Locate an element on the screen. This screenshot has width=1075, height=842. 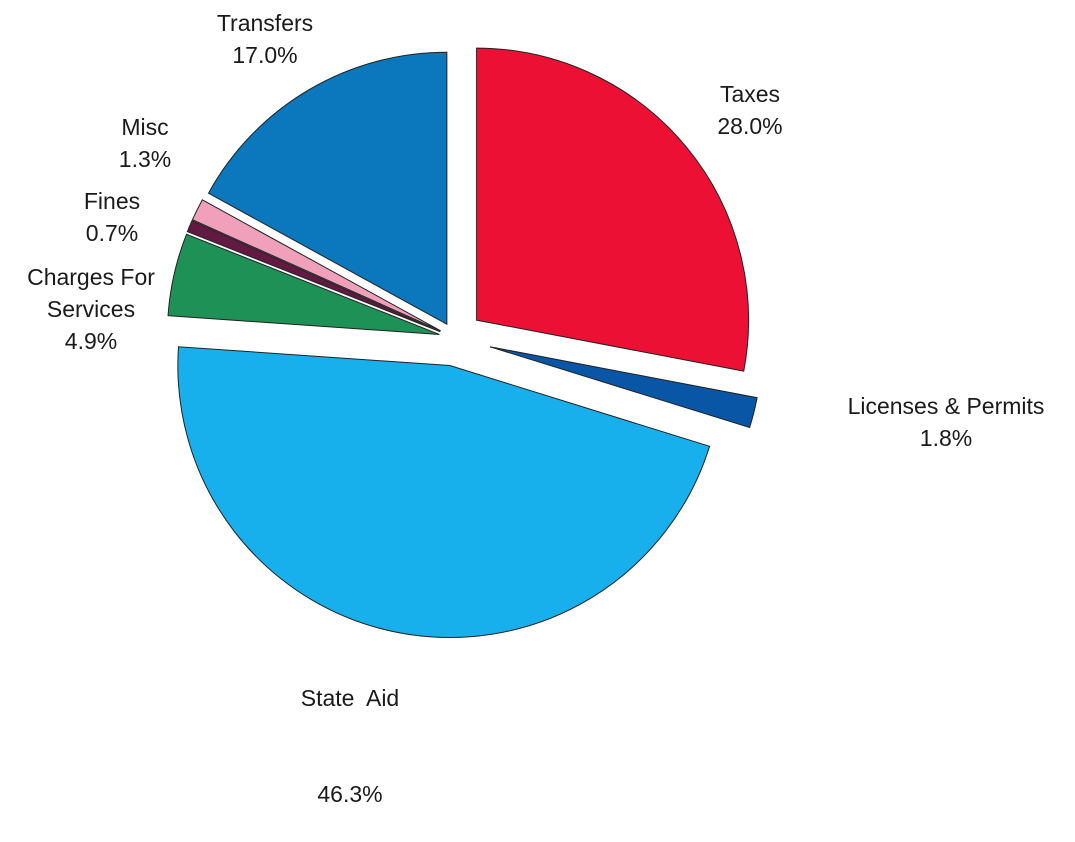
slice-label-transfers-pct: 17.0% is located at coordinates (265, 55).